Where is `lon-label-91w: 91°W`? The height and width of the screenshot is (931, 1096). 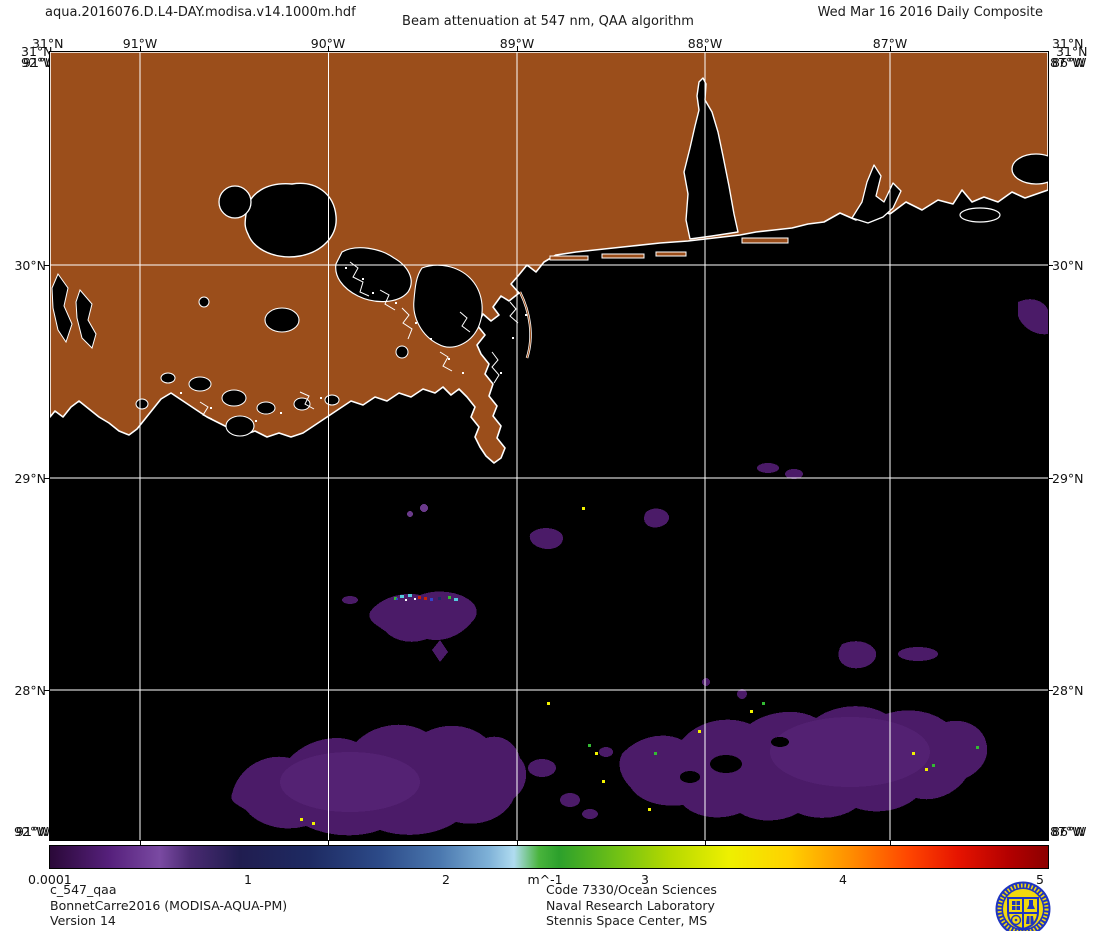
lon-label-91w: 91°W is located at coordinates (140, 43).